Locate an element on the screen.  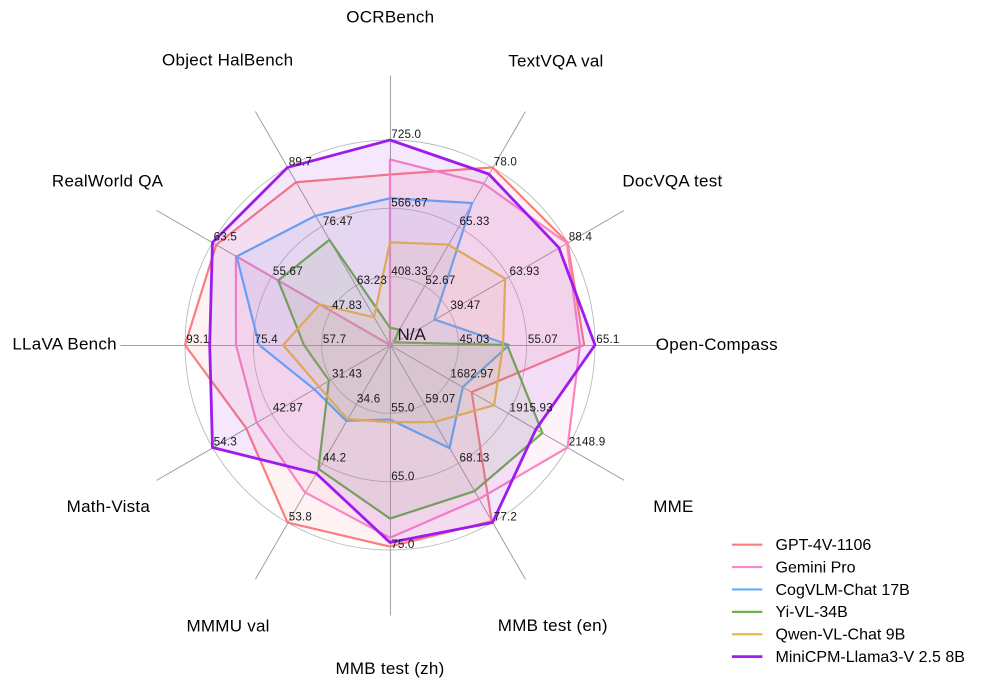
svg-text: 77.2 is located at coordinates (505, 517).